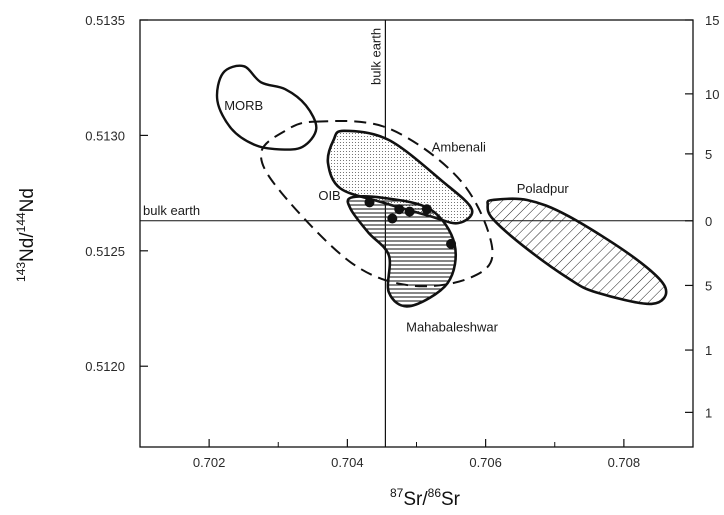 This screenshot has height=515, width=724. I want to click on ambenali-label: Ambenali, so click(459, 147).